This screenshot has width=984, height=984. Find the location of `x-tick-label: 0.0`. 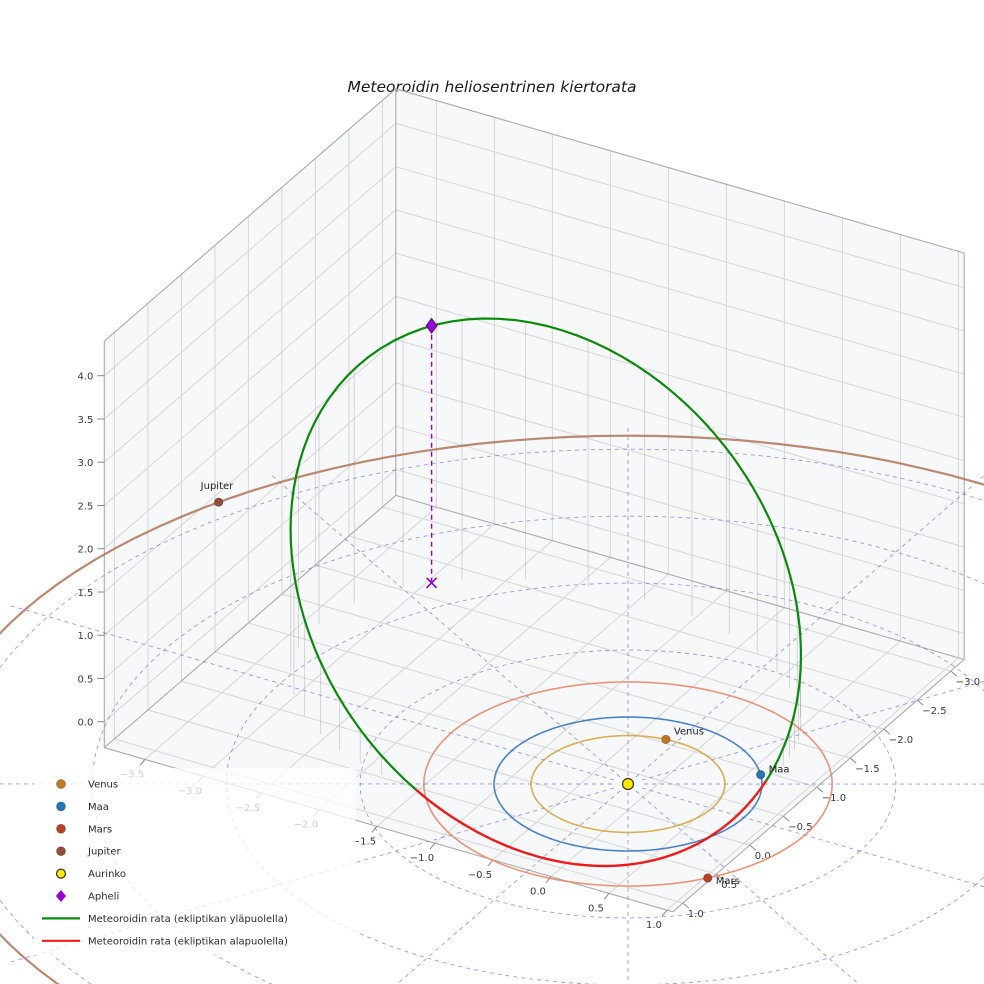

x-tick-label: 0.0 is located at coordinates (538, 892).